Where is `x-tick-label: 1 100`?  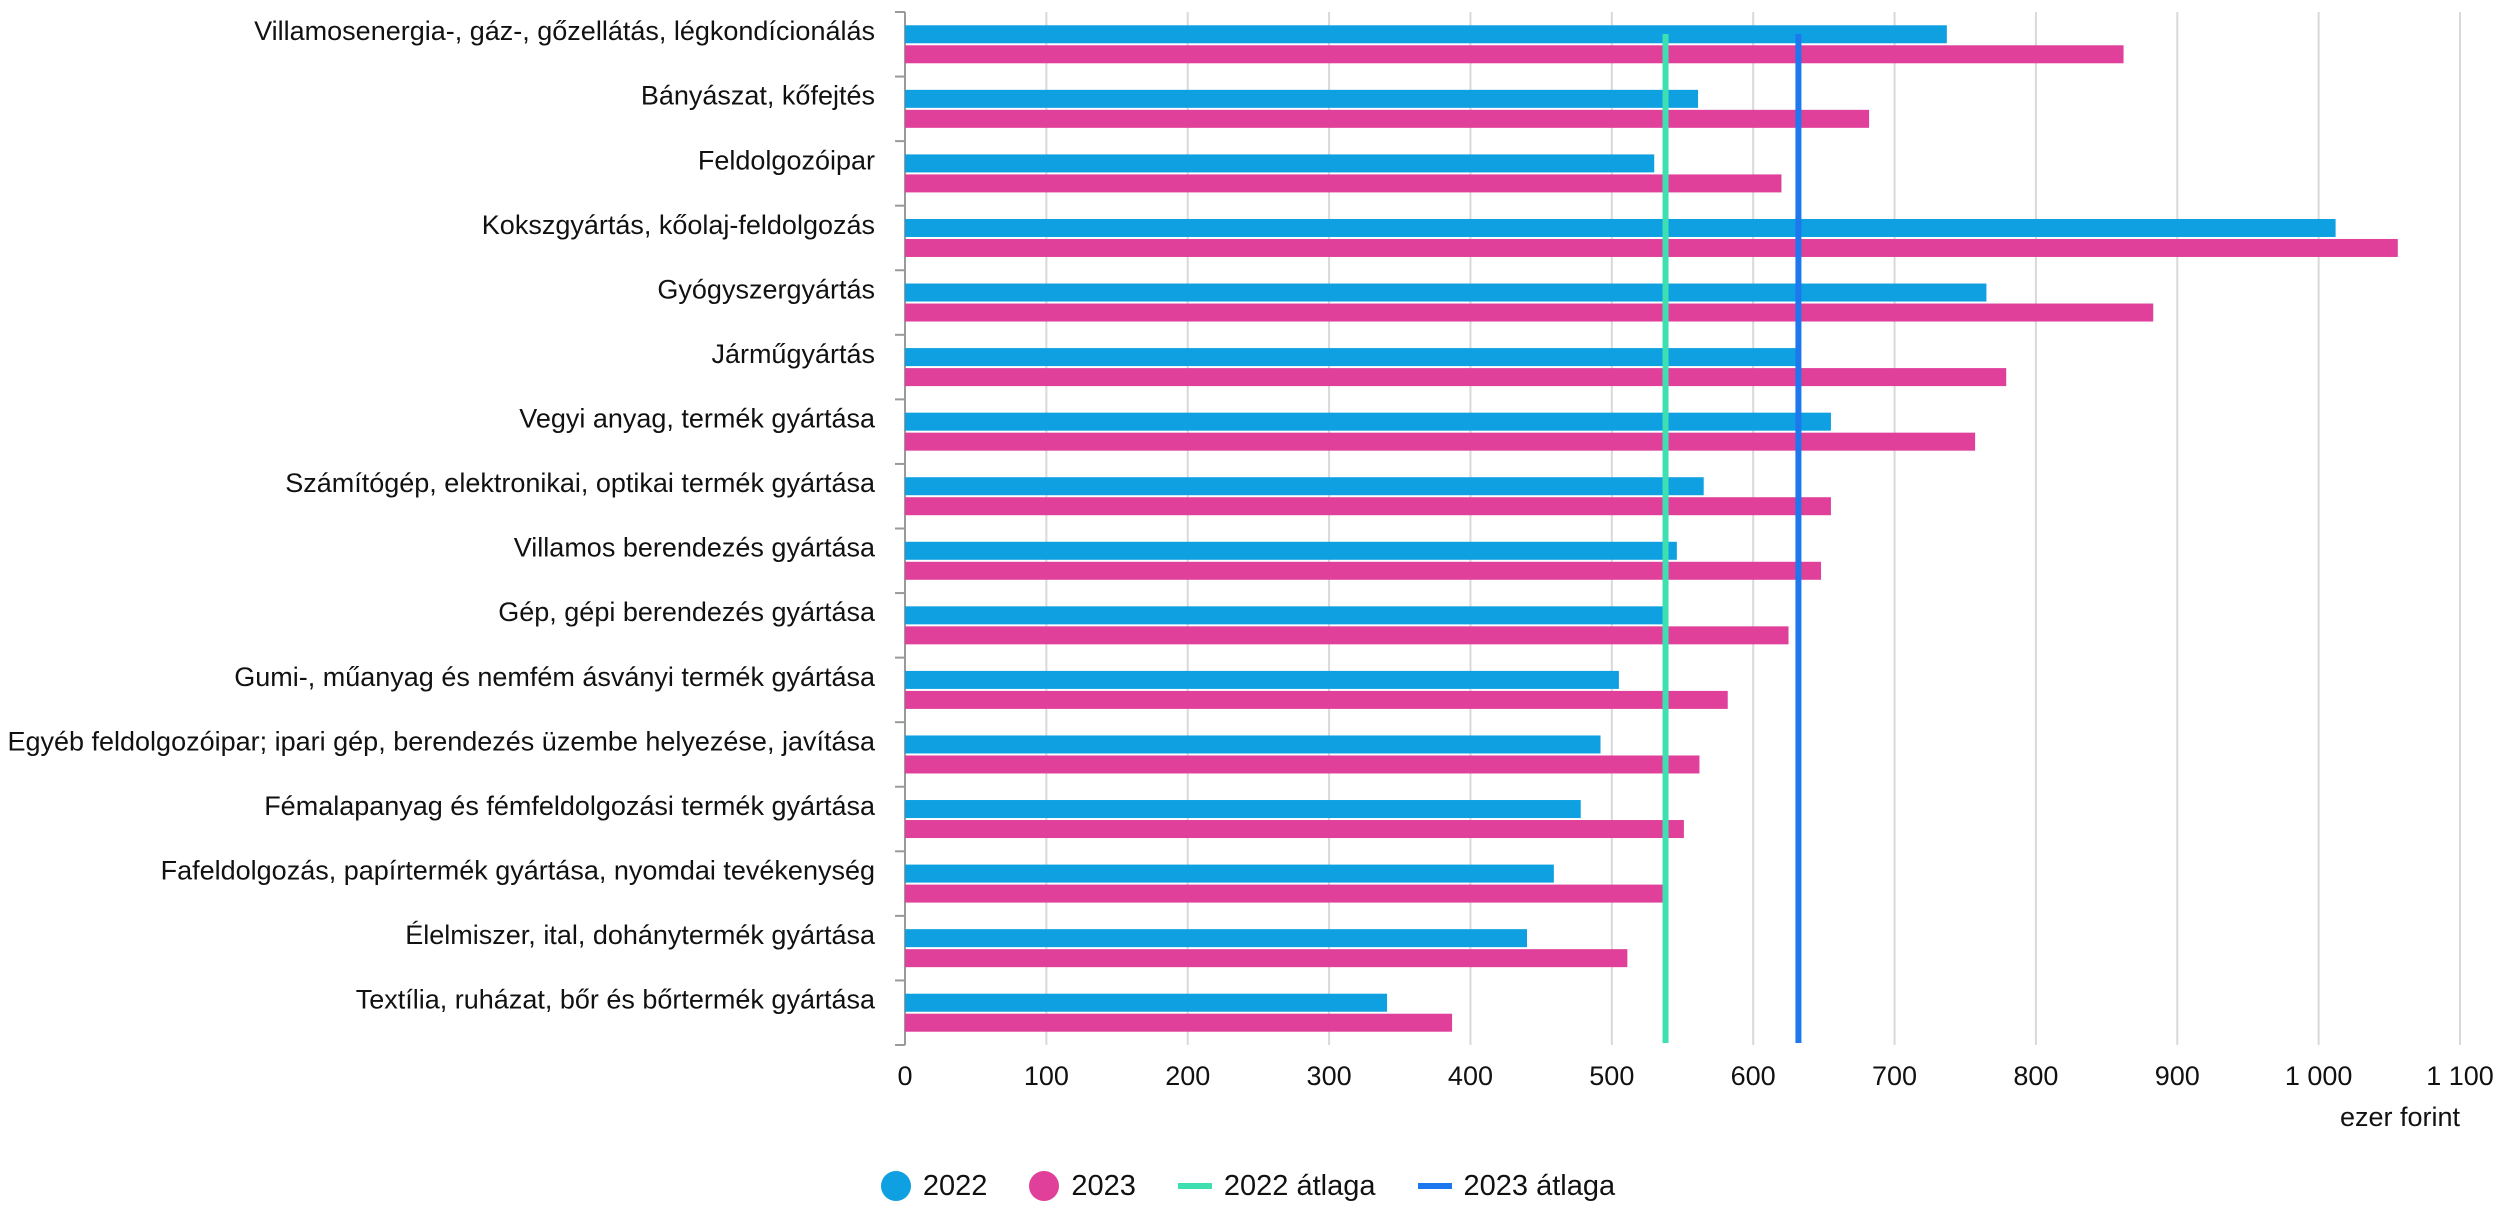 x-tick-label: 1 100 is located at coordinates (2460, 1076).